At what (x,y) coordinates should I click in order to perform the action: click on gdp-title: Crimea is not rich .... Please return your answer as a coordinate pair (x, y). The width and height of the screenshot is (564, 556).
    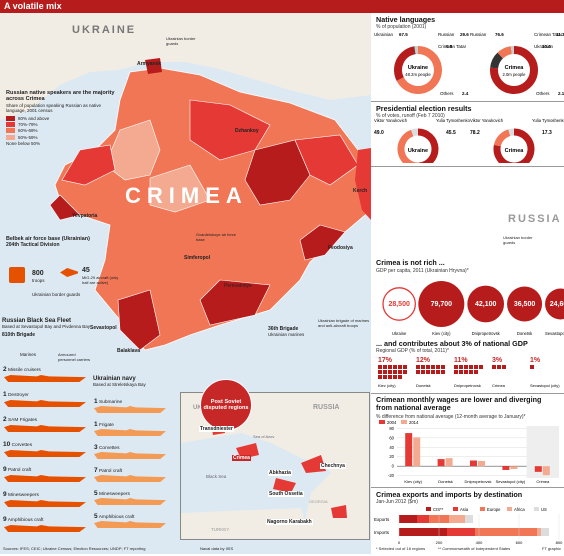
    Looking at the image, I should click on (410, 262).